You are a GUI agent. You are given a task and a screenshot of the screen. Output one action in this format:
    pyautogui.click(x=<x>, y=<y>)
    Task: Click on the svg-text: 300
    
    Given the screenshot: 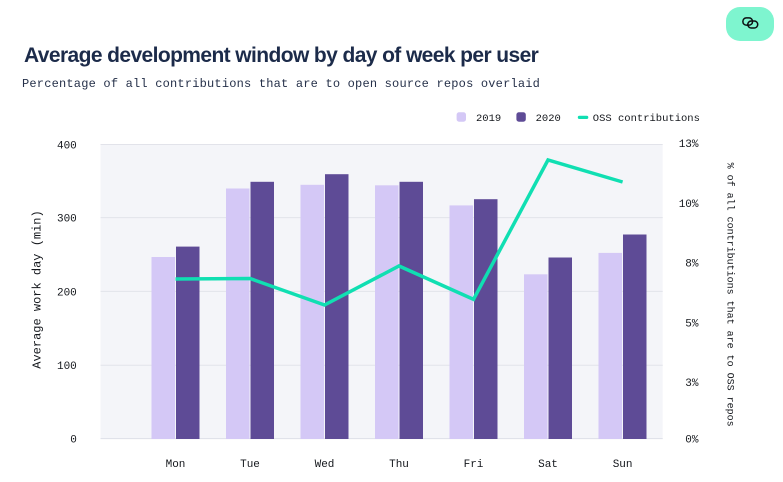 What is the action you would take?
    pyautogui.click(x=67, y=220)
    